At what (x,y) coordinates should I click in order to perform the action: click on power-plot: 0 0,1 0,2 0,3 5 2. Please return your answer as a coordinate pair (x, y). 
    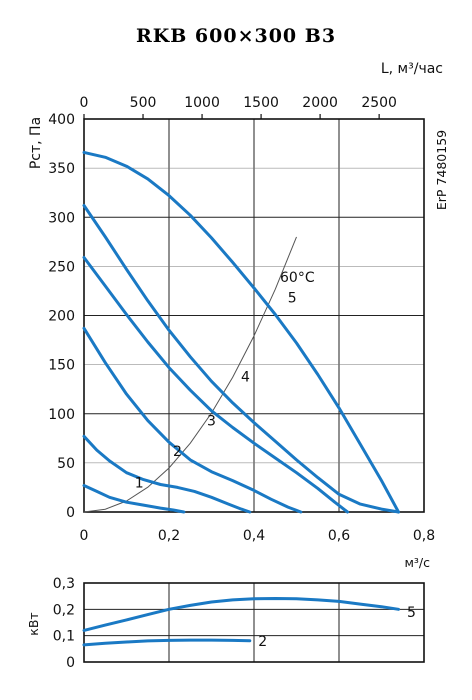
    Looking at the image, I should click on (239, 623).